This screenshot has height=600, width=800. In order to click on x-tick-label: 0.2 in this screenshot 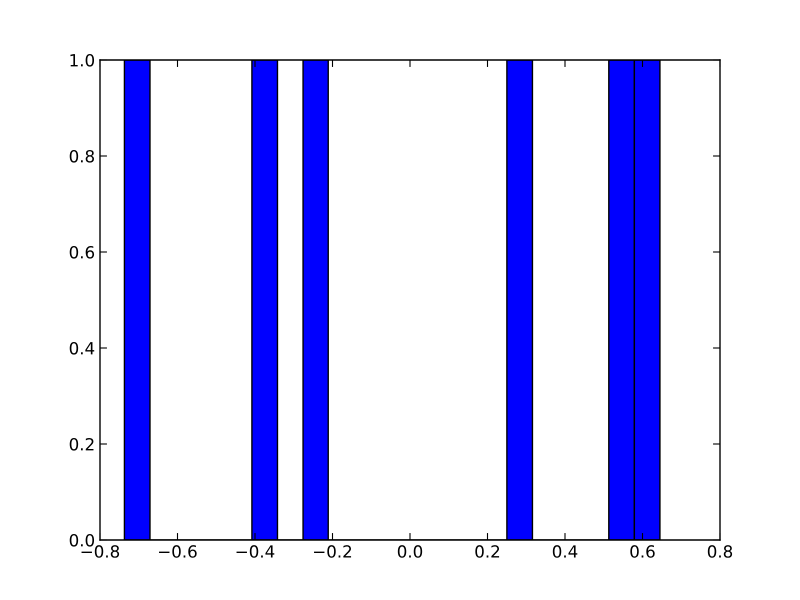, I will do `click(487, 551)`.